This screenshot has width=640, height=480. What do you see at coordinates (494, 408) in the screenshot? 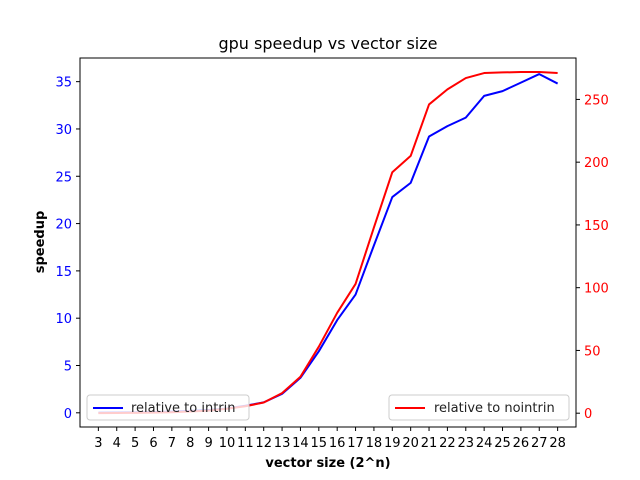
I see `legend-nointrin-label: relative to nointrin` at bounding box center [494, 408].